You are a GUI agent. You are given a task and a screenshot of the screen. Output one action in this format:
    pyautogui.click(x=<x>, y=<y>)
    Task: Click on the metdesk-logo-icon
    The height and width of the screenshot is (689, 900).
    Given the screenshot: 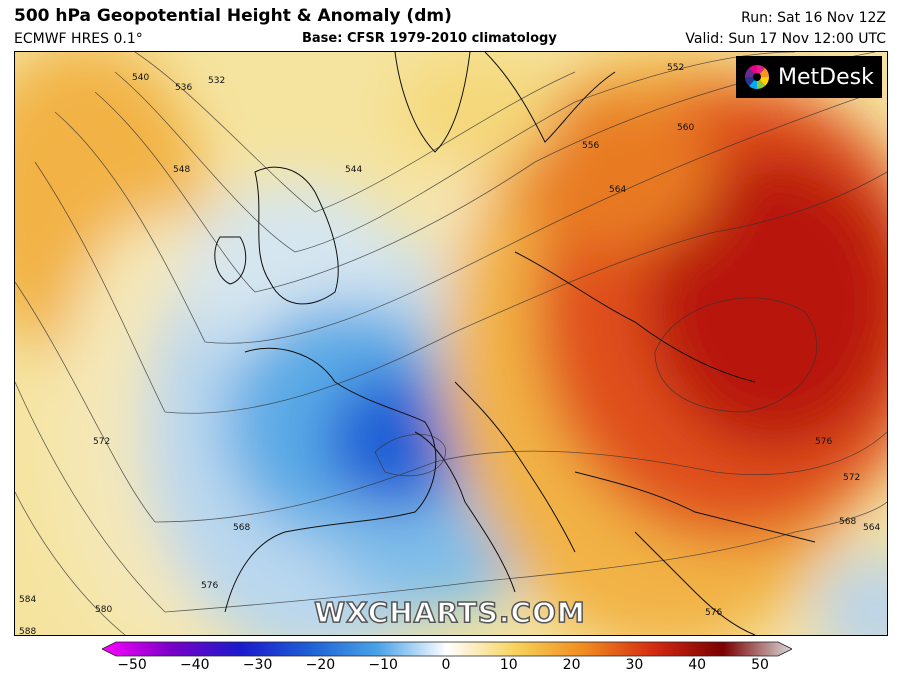 What is the action you would take?
    pyautogui.click(x=757, y=77)
    